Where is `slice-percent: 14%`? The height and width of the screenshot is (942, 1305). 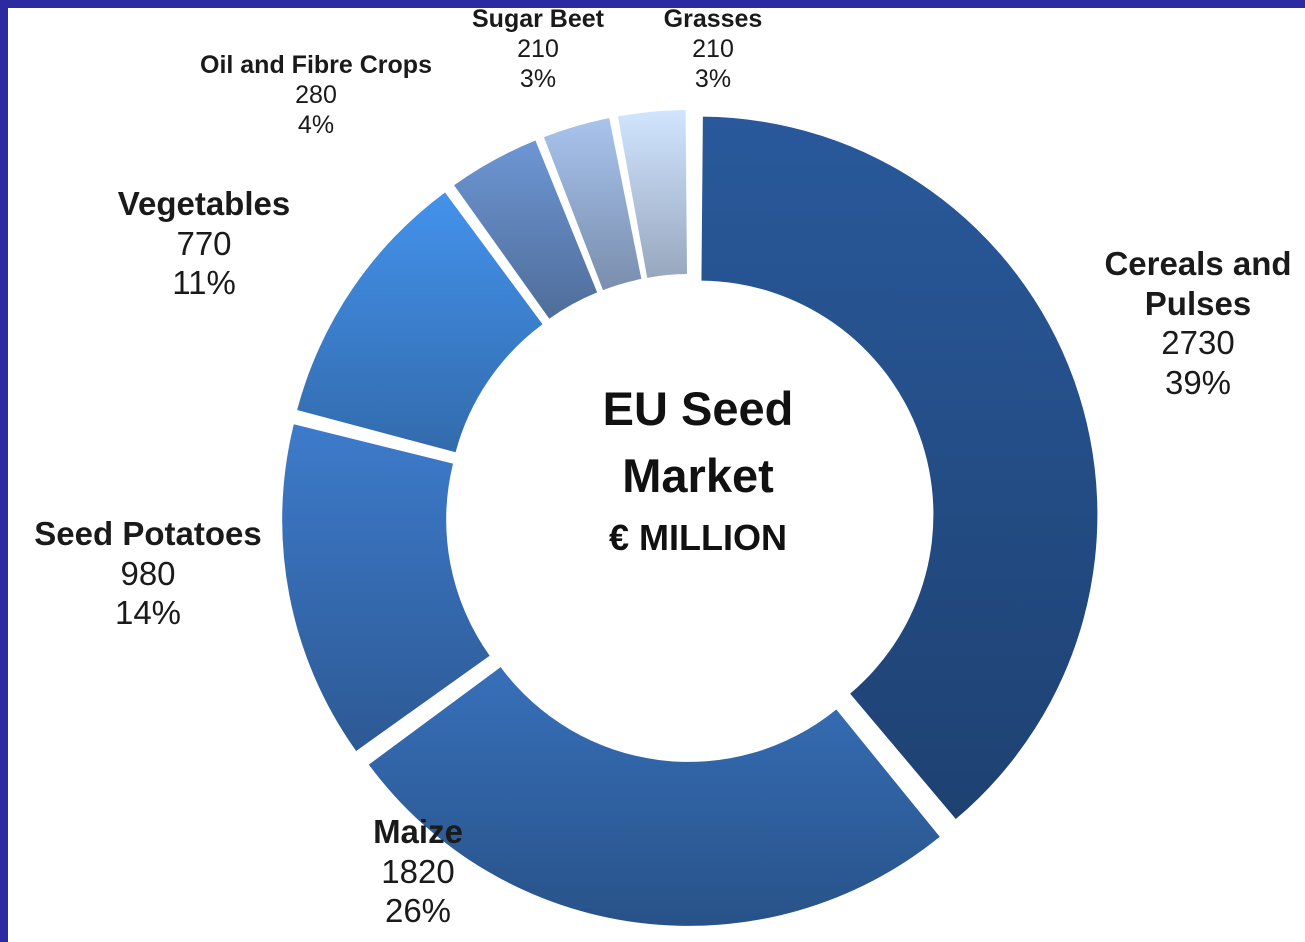 slice-percent: 14% is located at coordinates (148, 613).